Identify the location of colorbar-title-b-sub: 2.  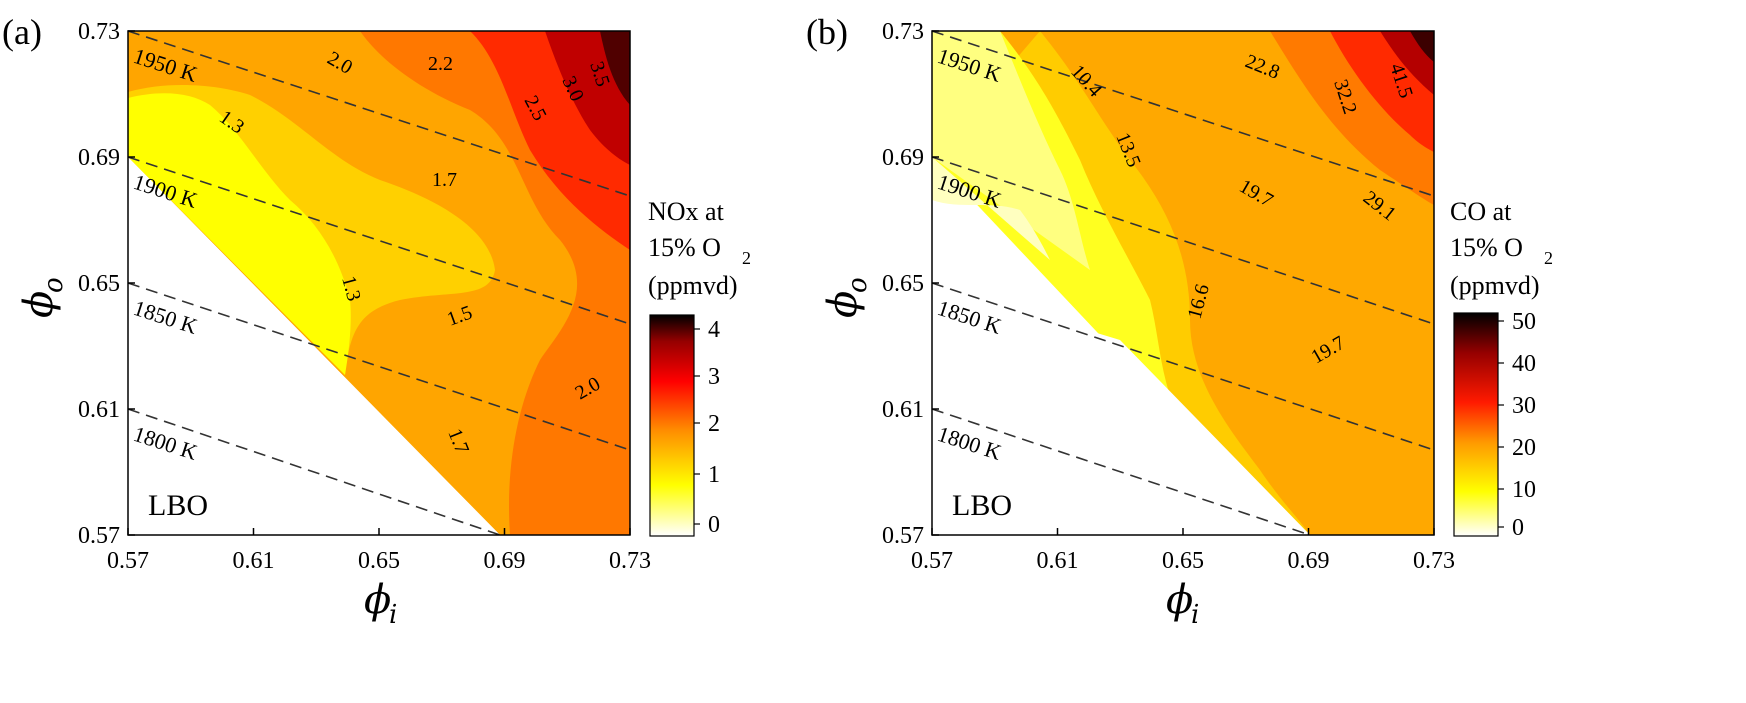
(1548, 258).